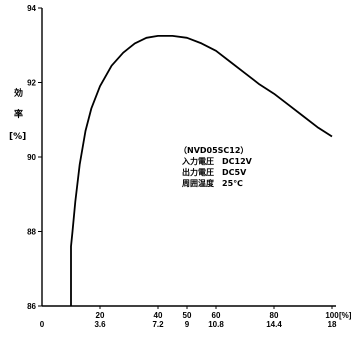 The width and height of the screenshot is (359, 339). Describe the element at coordinates (100, 324) in the screenshot. I see `x-tick-label-current: 3.6` at that location.